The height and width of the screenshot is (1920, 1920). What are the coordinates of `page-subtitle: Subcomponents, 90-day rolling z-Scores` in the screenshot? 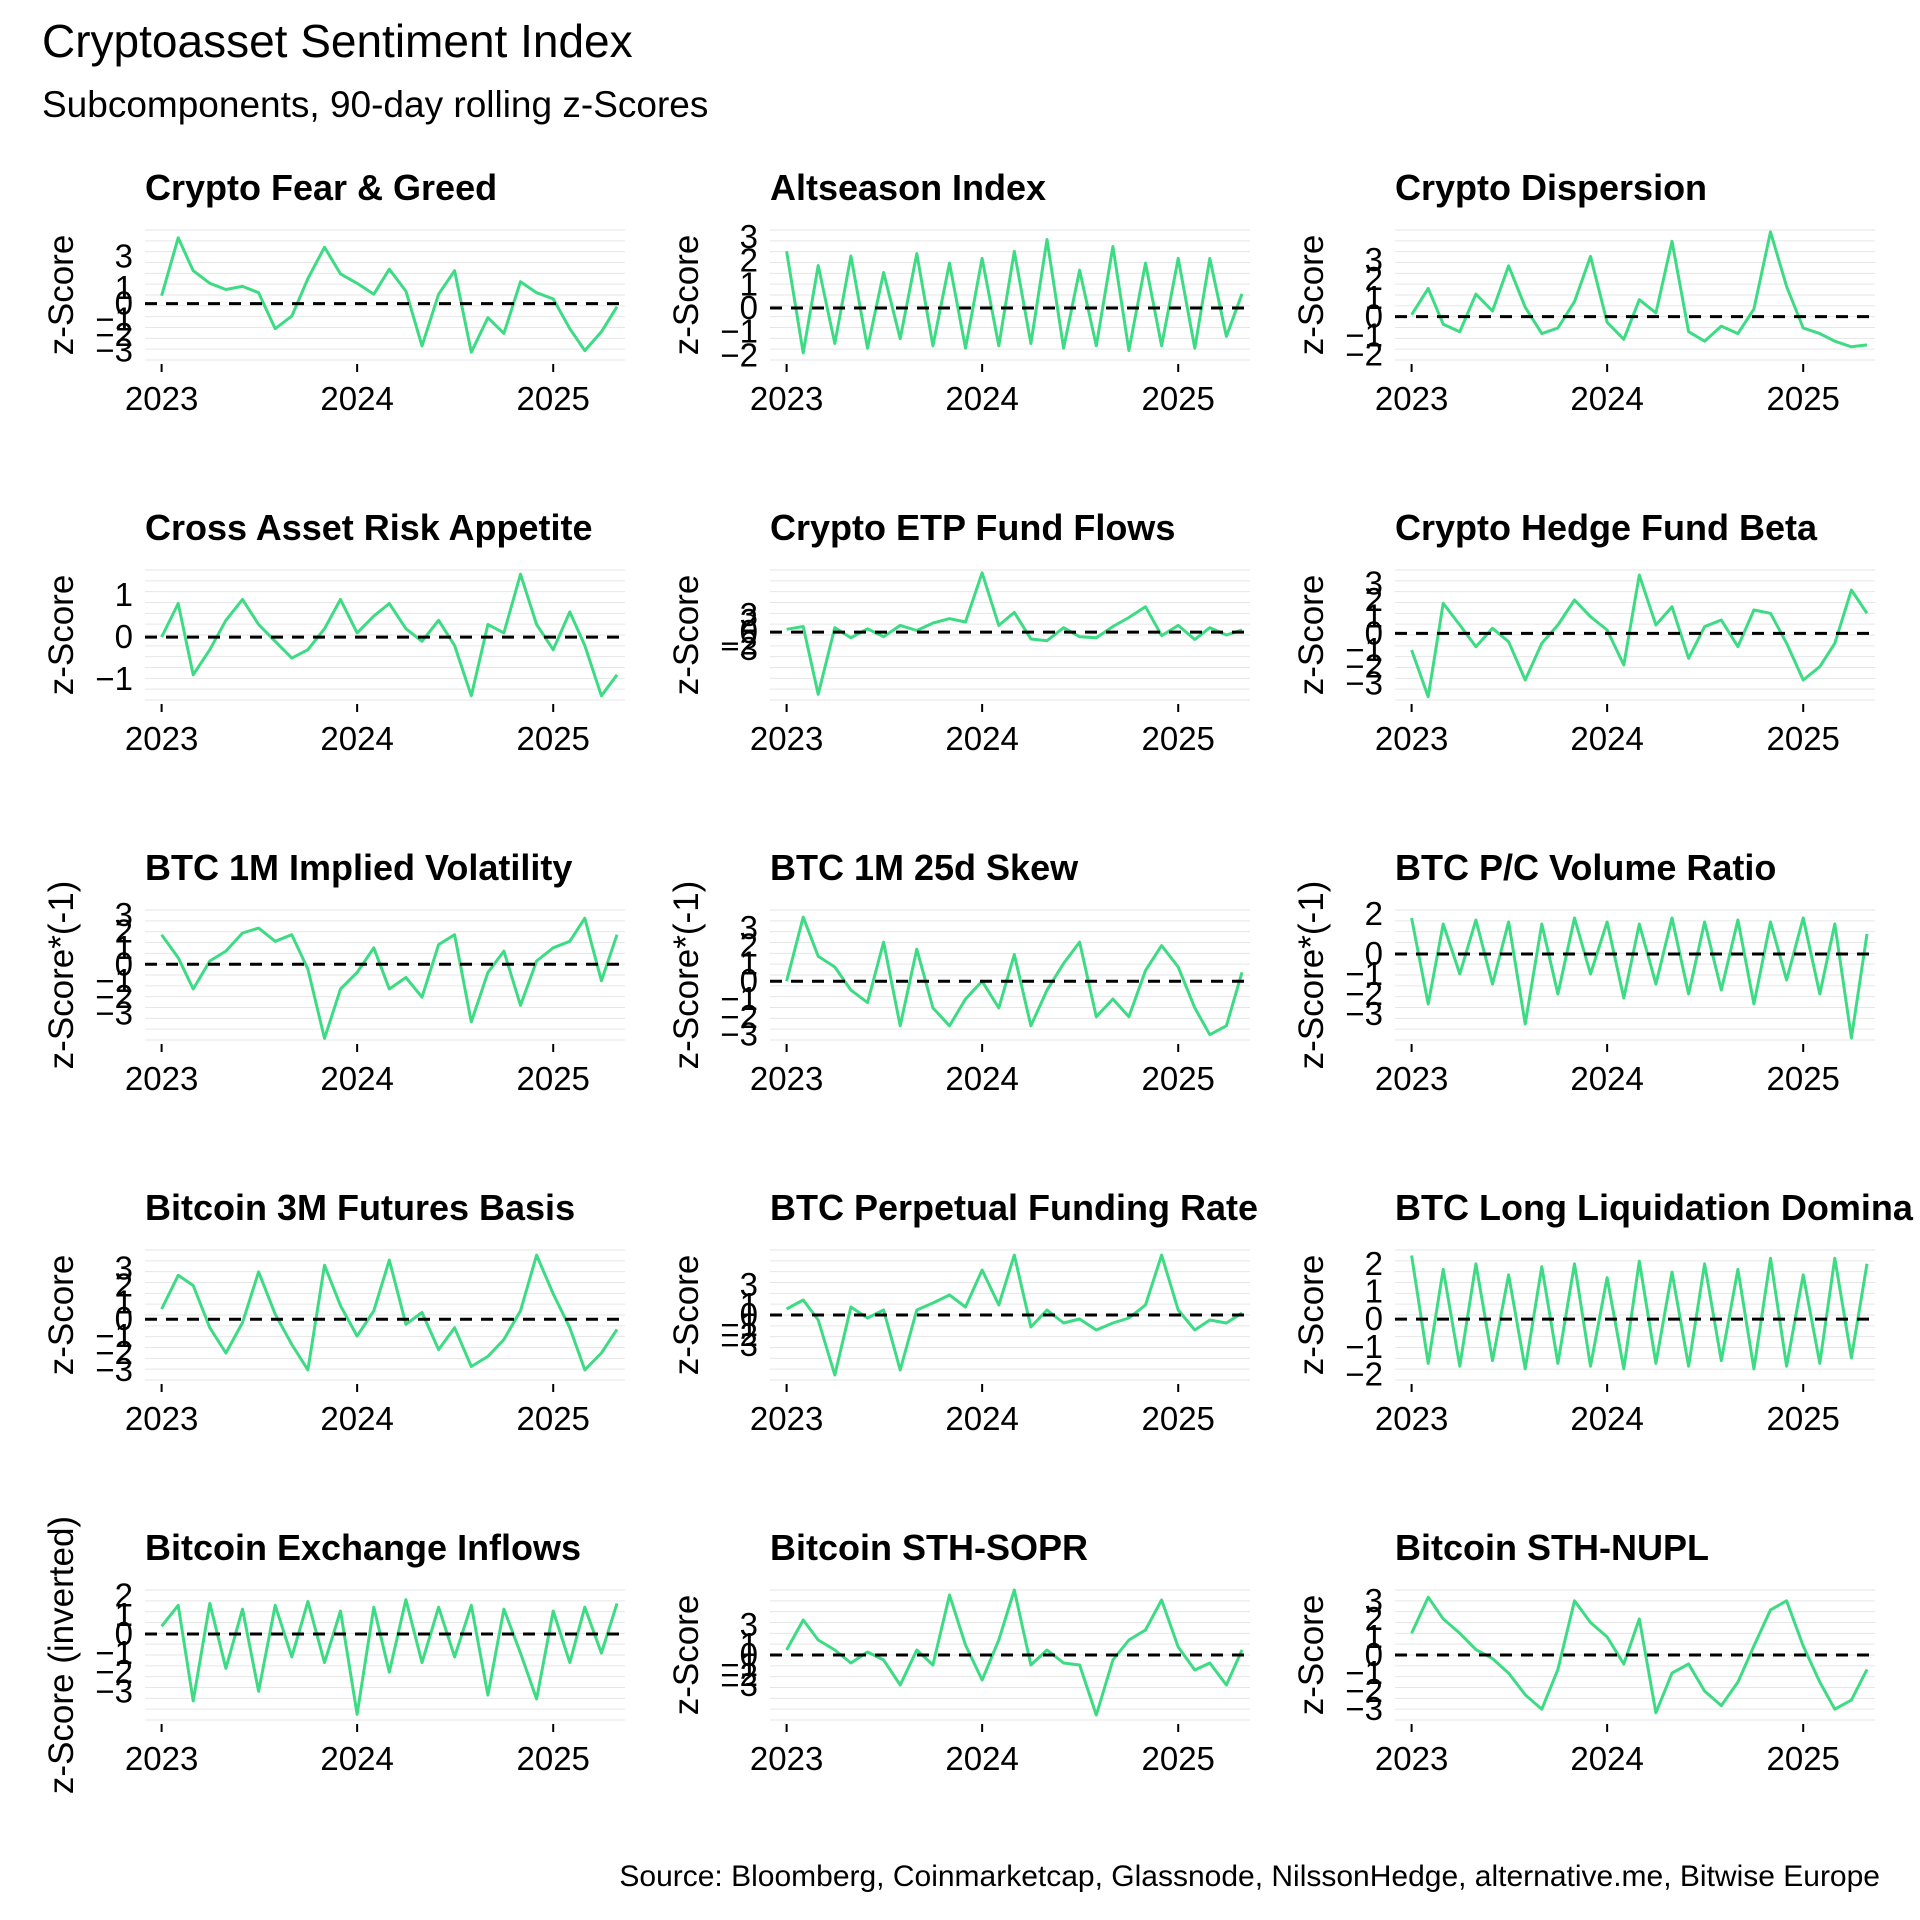 It's located at (375, 104).